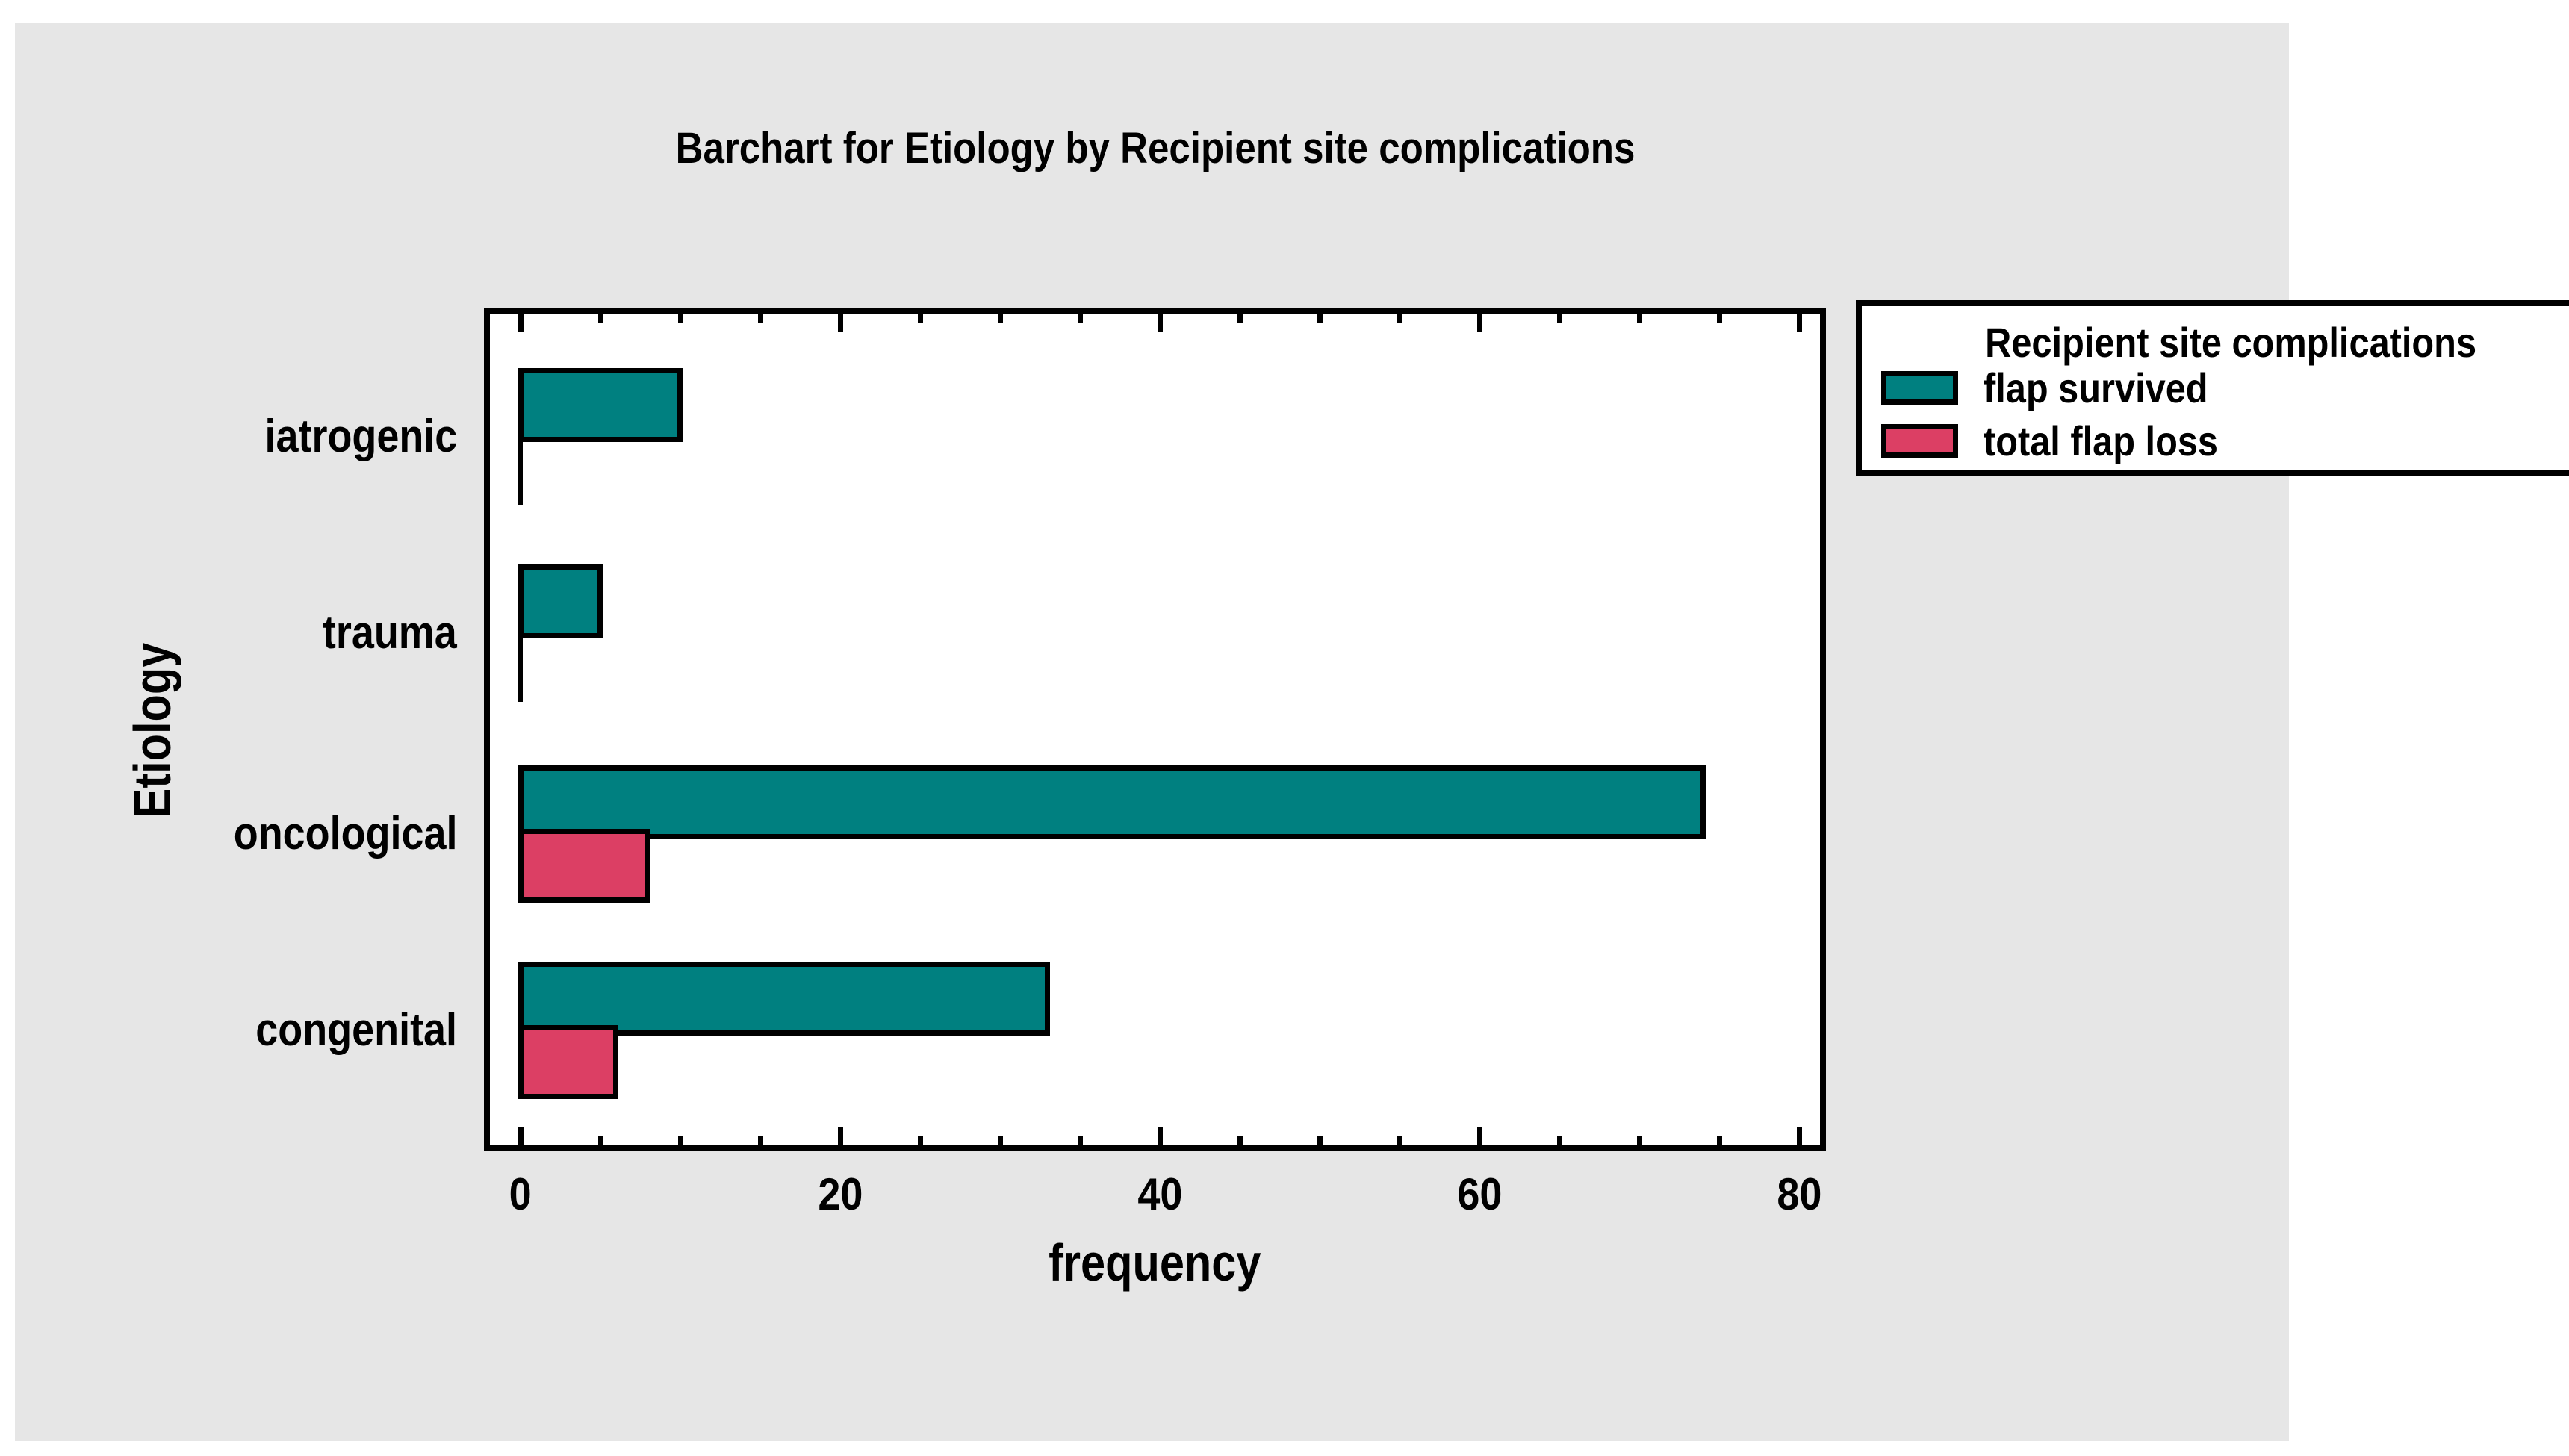 The height and width of the screenshot is (1456, 2569). Describe the element at coordinates (345, 834) in the screenshot. I see `category-label-oncological: oncological` at that location.